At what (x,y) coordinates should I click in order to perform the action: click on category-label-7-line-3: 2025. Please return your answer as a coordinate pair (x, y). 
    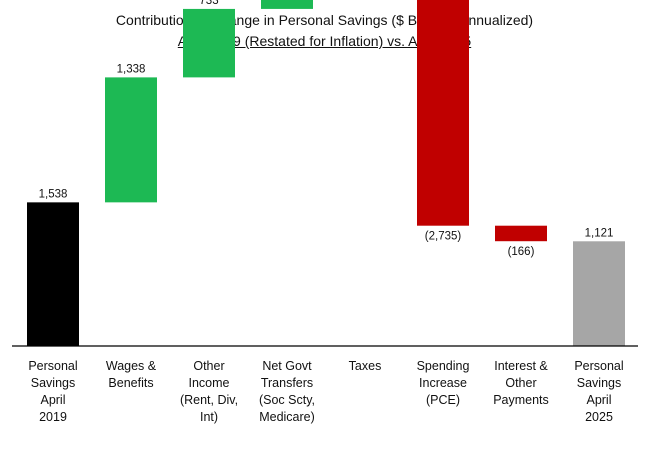
    Looking at the image, I should click on (599, 417).